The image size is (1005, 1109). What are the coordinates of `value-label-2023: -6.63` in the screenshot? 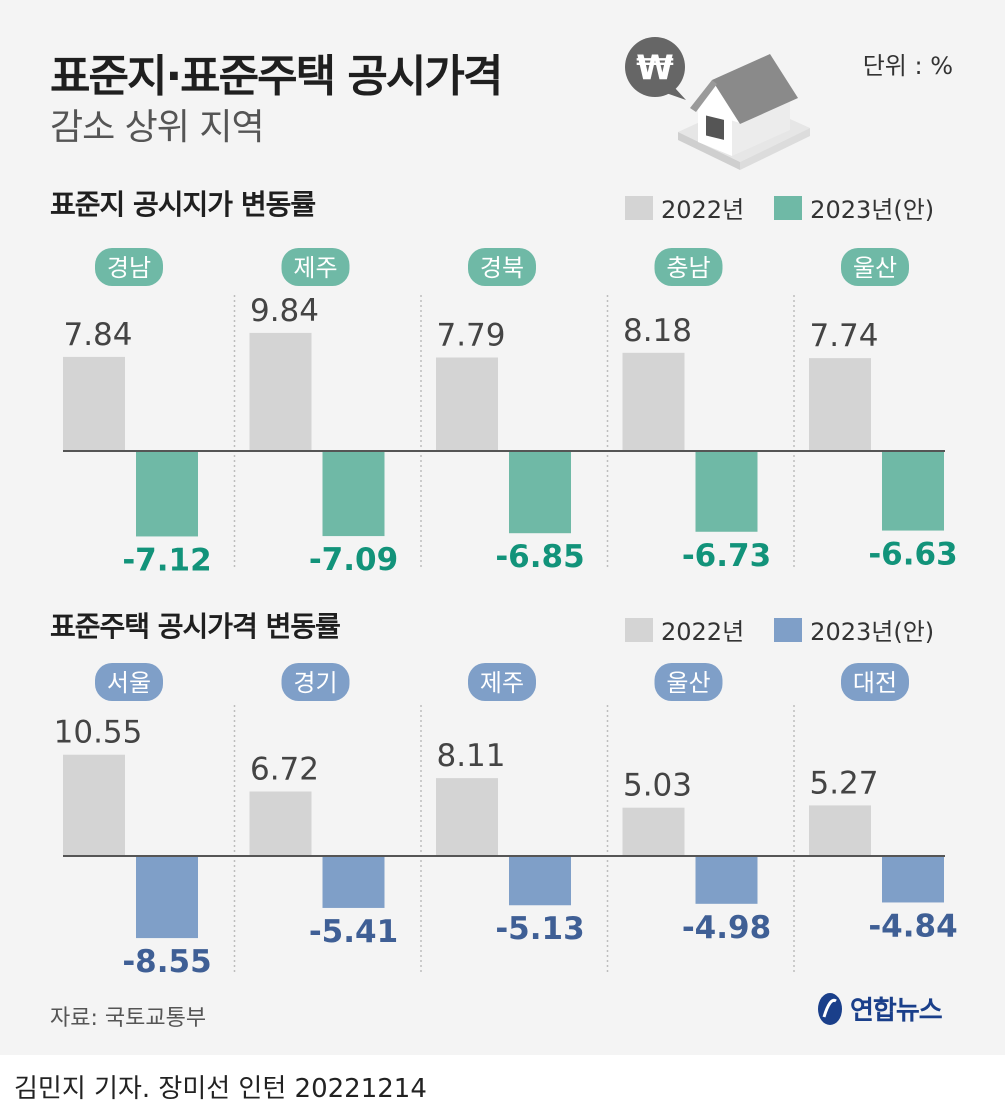 It's located at (912, 555).